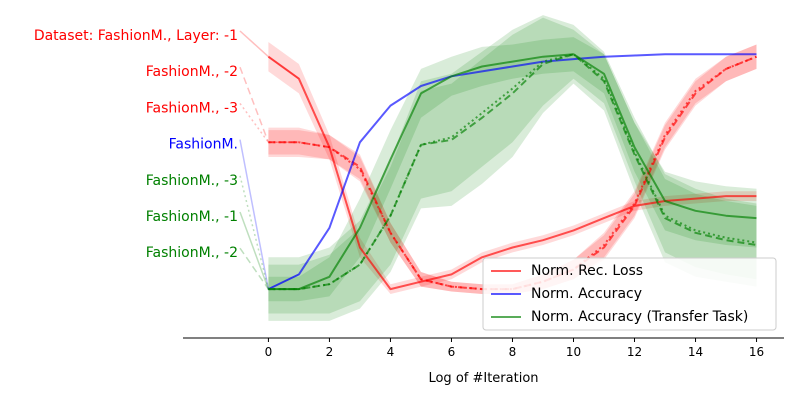  I want to click on x-tick-label-14: 14, so click(695, 352).